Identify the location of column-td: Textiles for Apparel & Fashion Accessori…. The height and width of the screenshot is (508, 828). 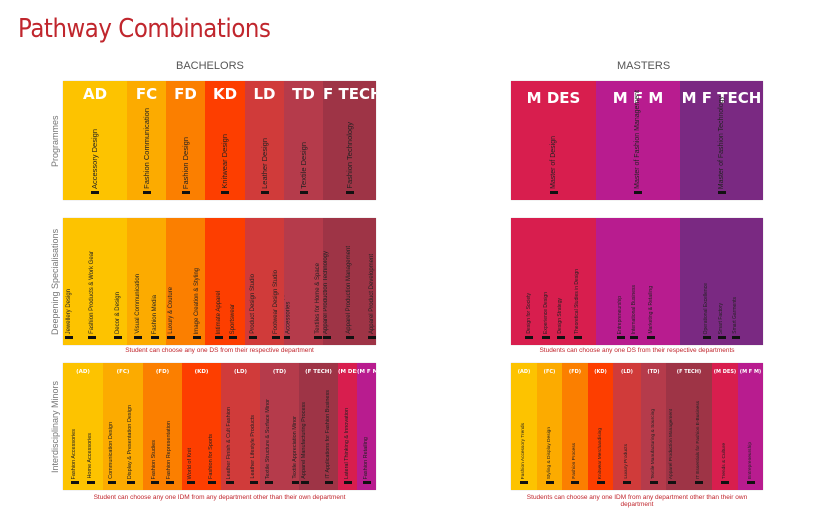
(303, 281).